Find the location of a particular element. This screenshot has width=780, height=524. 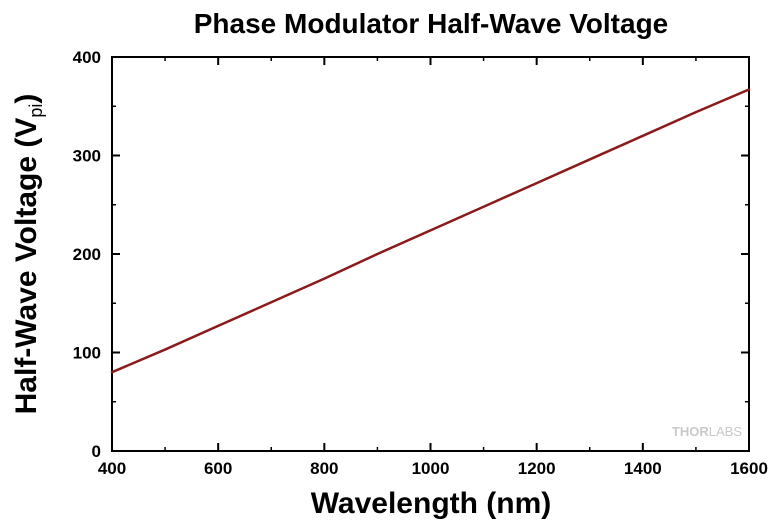

y-axis-tick-labels: 0 100 200 300 400 is located at coordinates (87, 254).